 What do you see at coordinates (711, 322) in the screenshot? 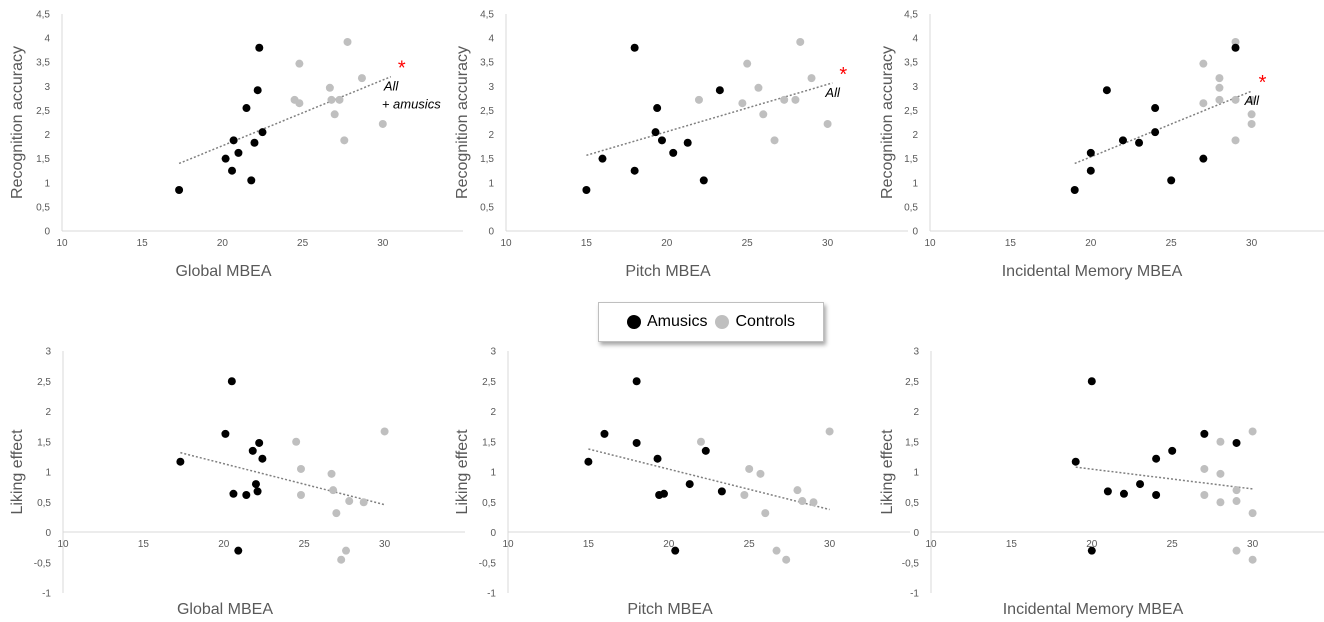
I see `legend: Amusics Controls` at bounding box center [711, 322].